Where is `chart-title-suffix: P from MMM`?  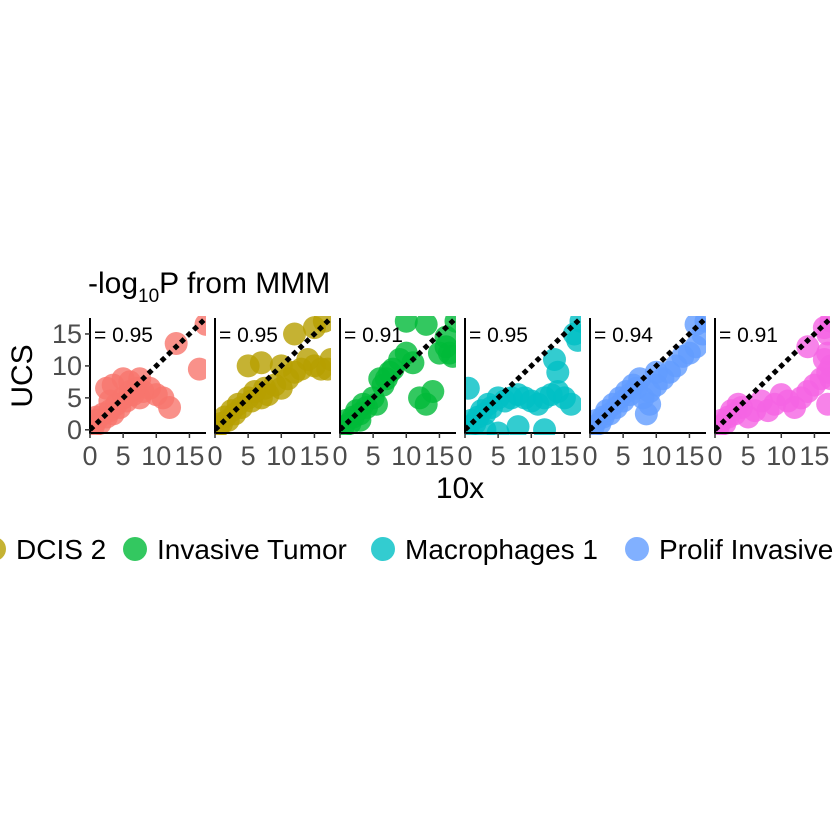 chart-title-suffix: P from MMM is located at coordinates (244, 283).